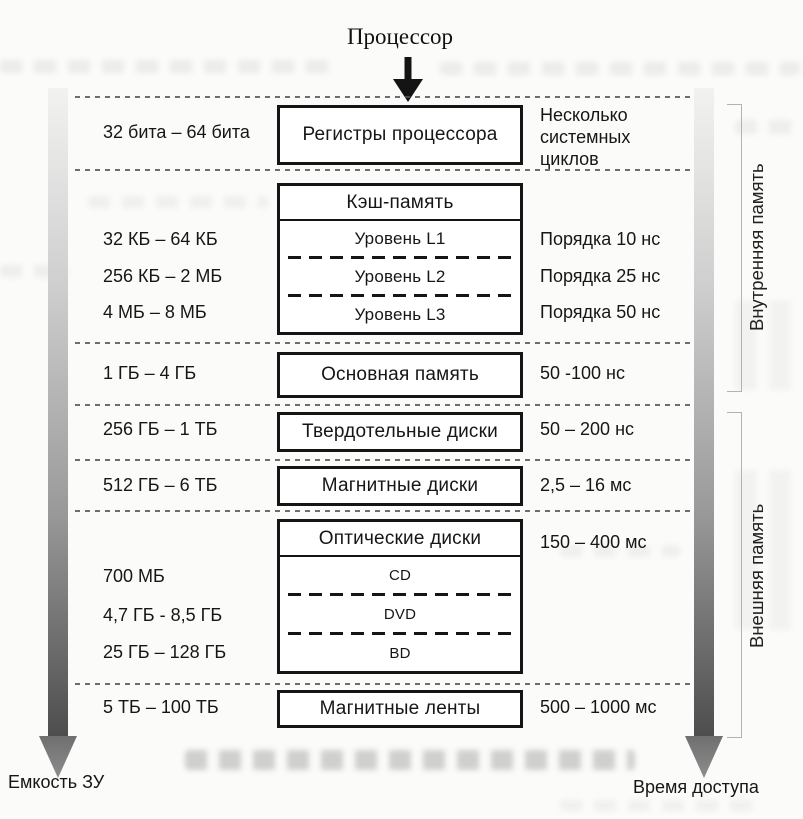  I want to click on ssd-box-label: Твердотельные диски, so click(400, 431).